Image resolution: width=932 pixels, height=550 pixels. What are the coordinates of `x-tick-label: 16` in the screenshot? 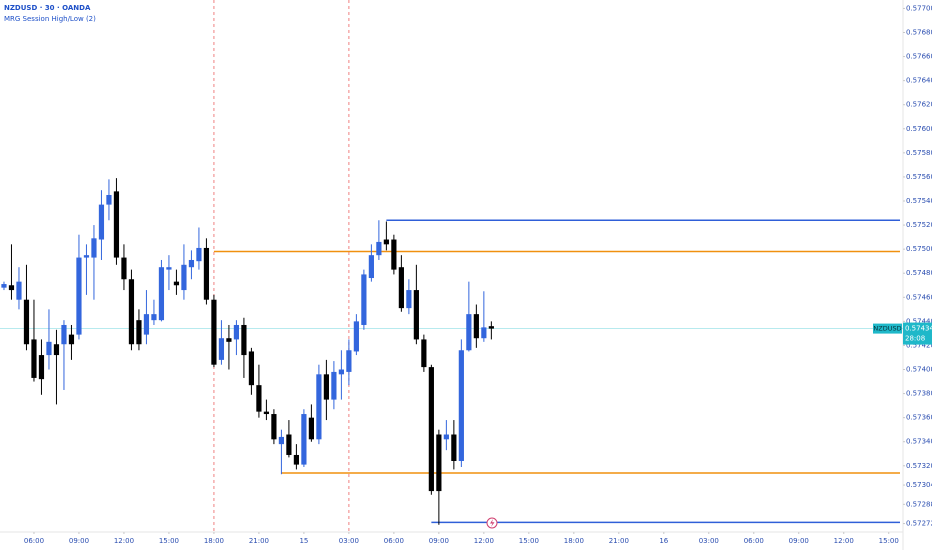 It's located at (663, 541).